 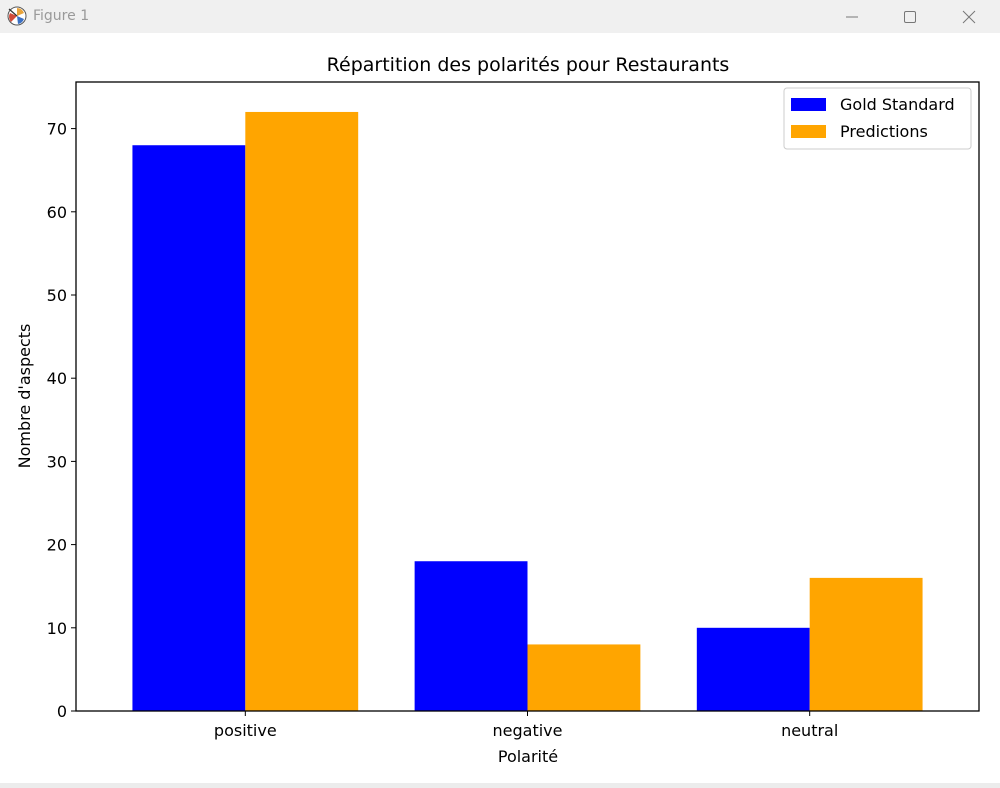 I want to click on legend: Gold Standard Predictions, so click(x=877, y=118).